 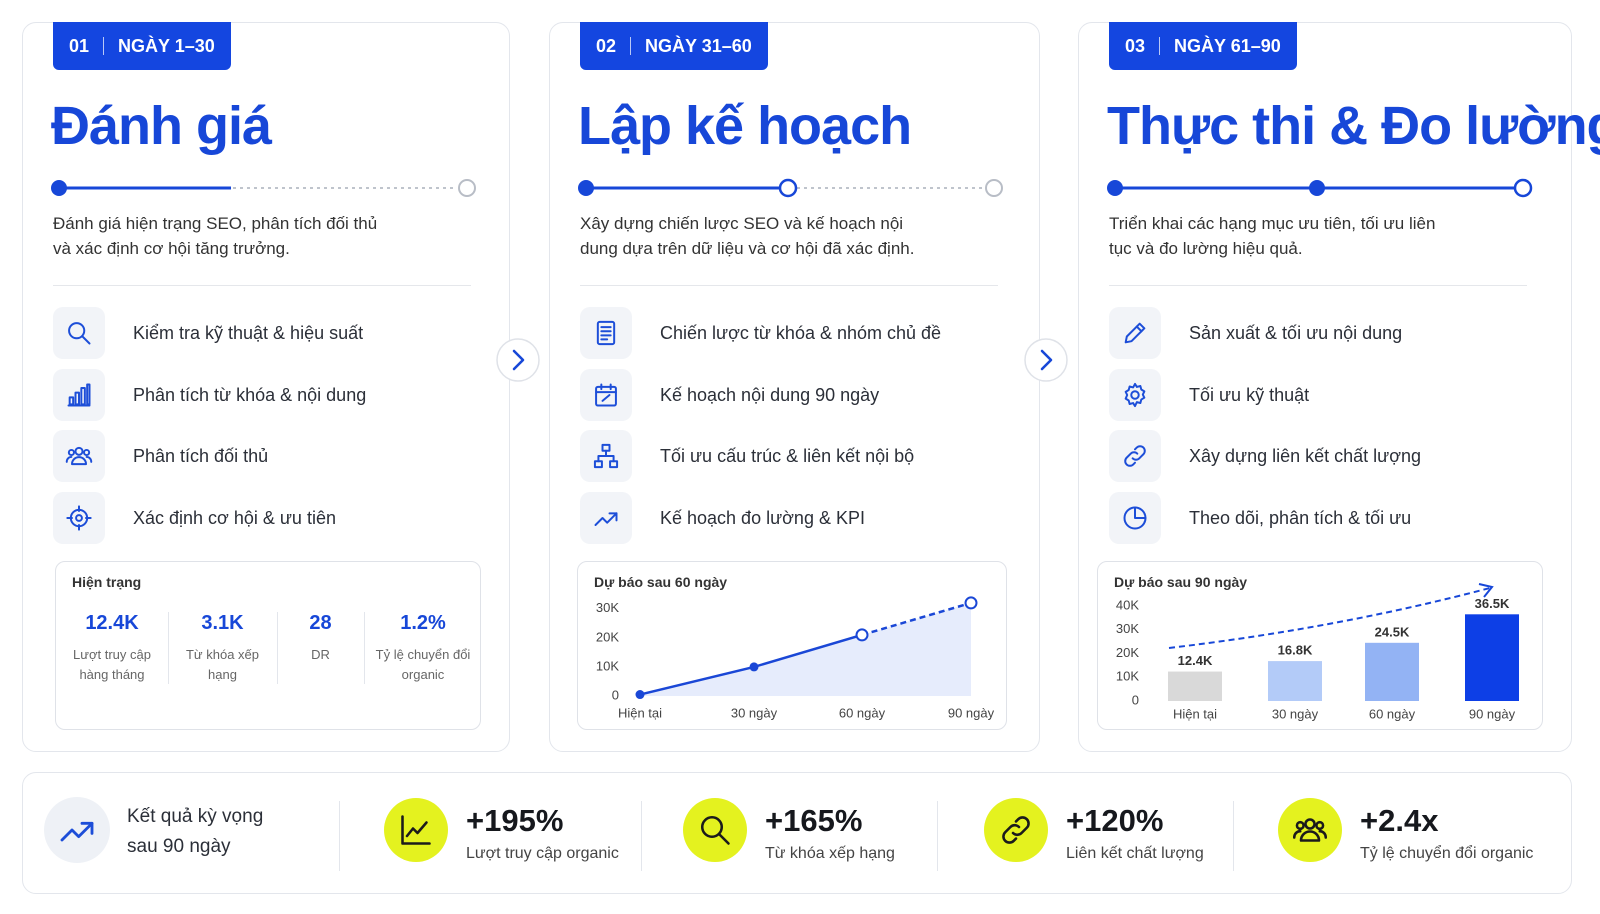 I want to click on stat: 28 DR, so click(x=320, y=638).